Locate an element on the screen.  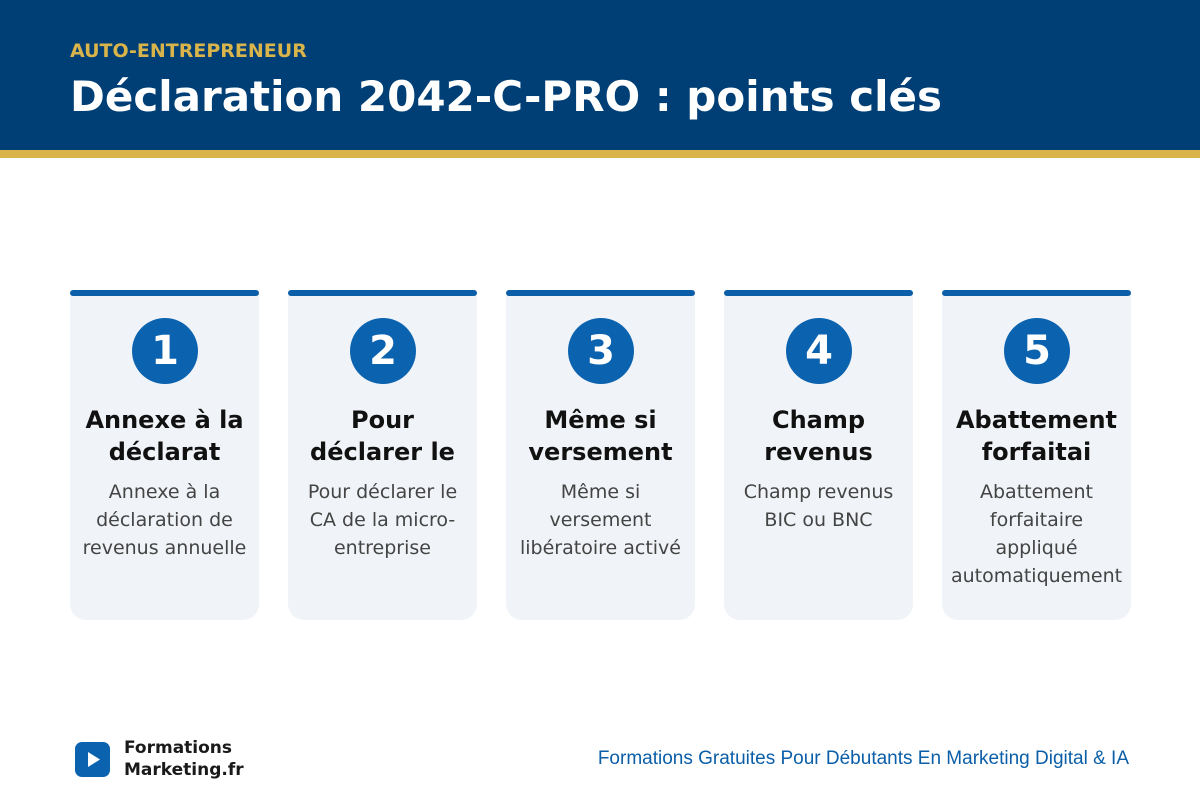
logo-text: Formations is located at coordinates (178, 748).